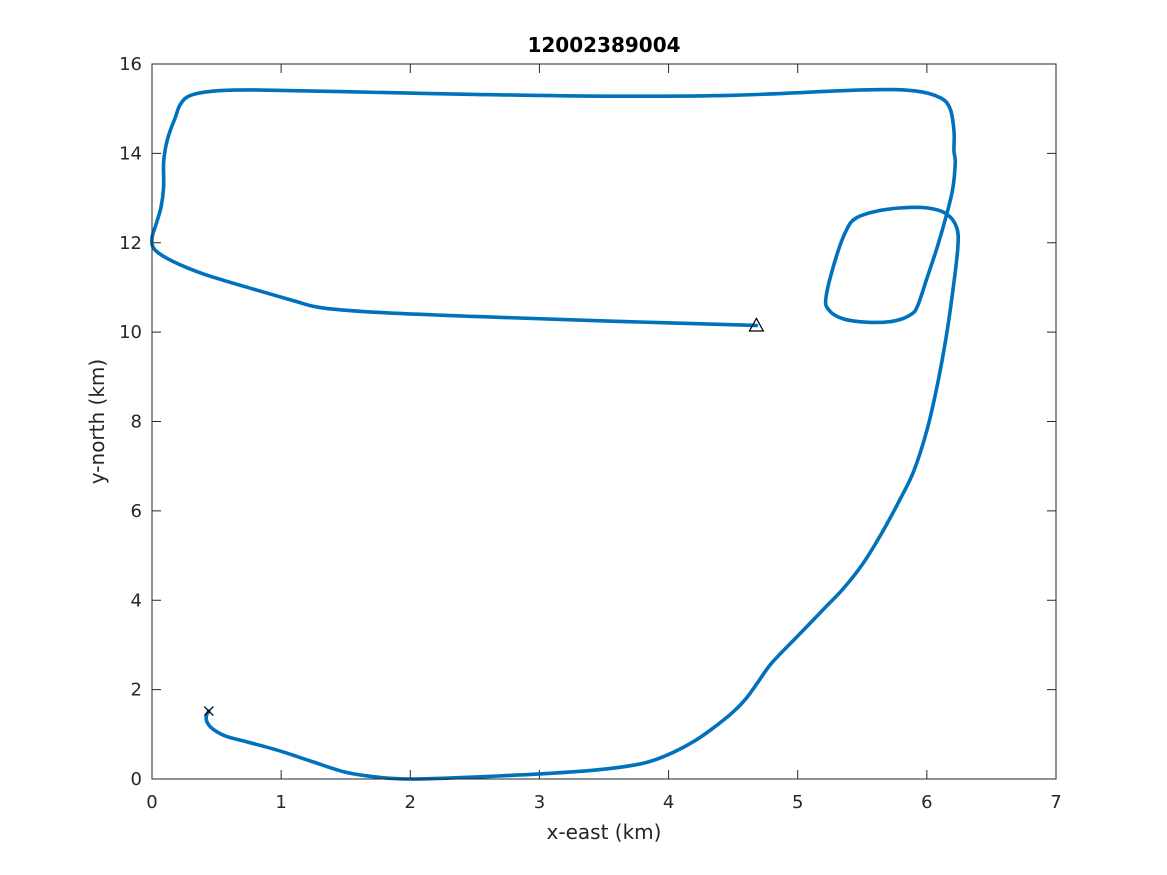 The image size is (1167, 875). Describe the element at coordinates (926, 802) in the screenshot. I see `x-tick-label: 6` at that location.